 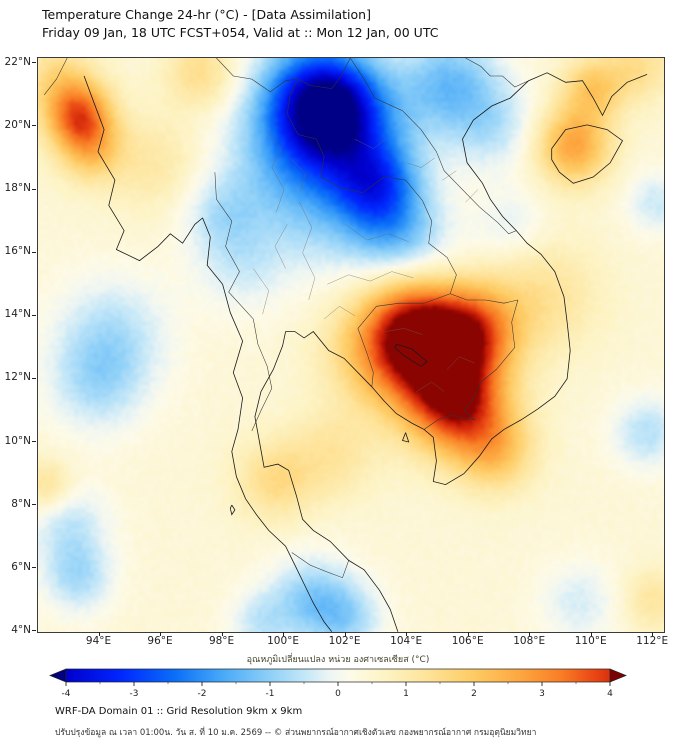 I want to click on x-tick-label: 100°E, so click(x=283, y=641).